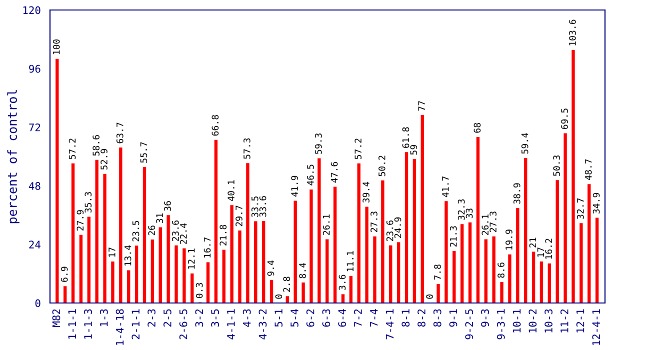  I want to click on data-label: 12.1, so click(191, 258).